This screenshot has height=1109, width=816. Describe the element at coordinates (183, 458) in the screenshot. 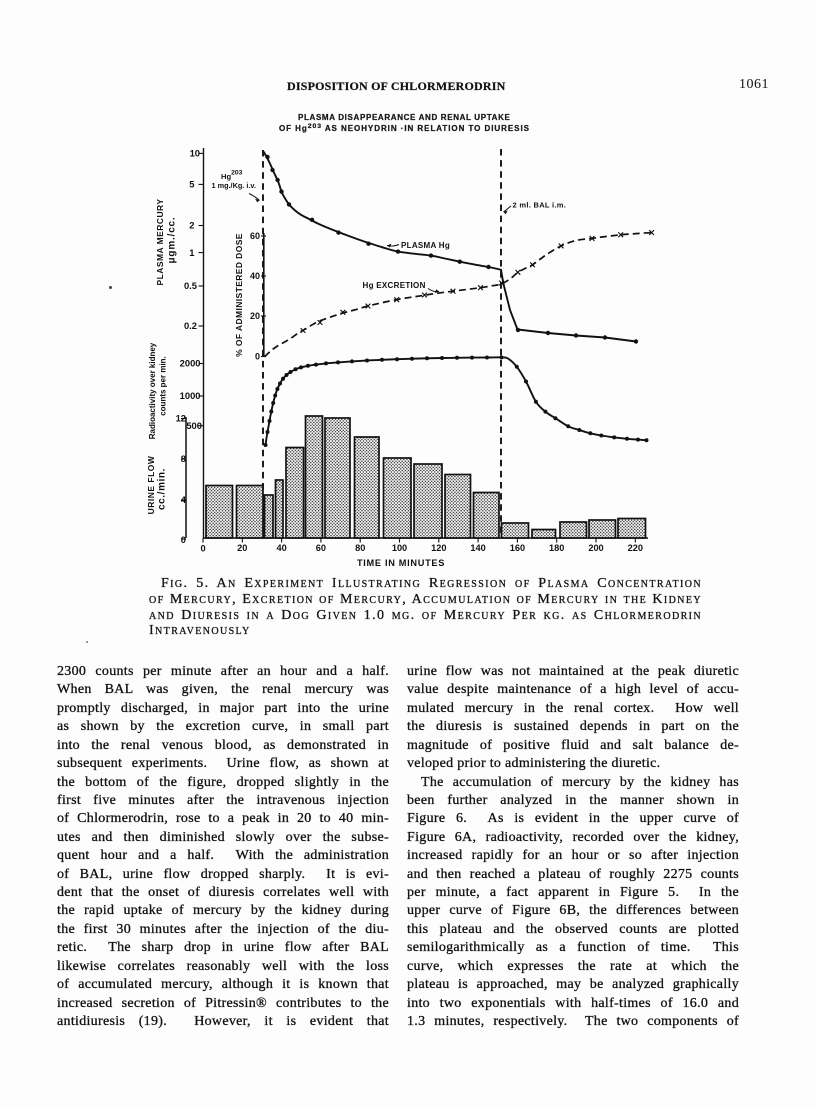

I see `svg-text: 8` at that location.